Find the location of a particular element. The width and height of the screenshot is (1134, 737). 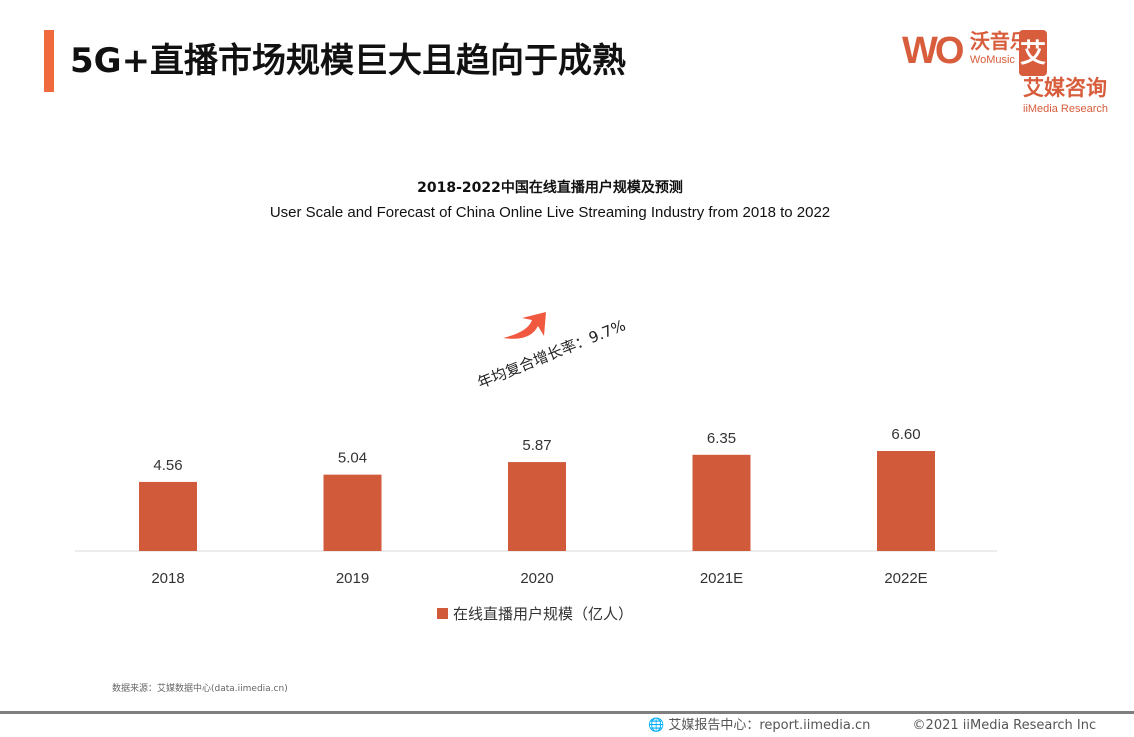

report-link: 艾媒报告中心：report.iimedia.cn is located at coordinates (769, 725).